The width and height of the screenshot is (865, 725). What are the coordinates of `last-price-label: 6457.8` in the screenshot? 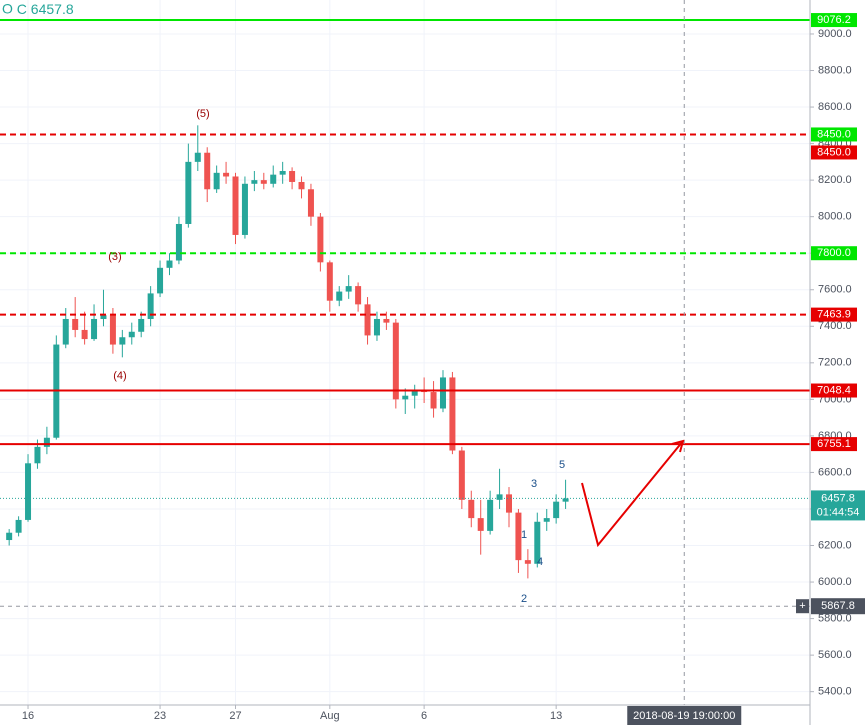 It's located at (838, 498).